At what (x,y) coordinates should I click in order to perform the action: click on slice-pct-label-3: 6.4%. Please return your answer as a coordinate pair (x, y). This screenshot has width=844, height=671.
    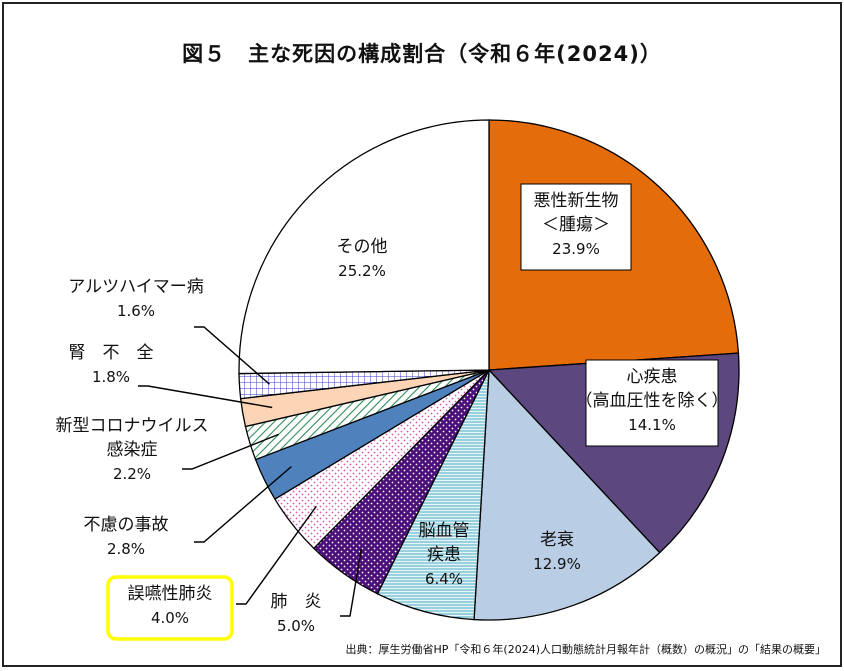
    Looking at the image, I should click on (444, 579).